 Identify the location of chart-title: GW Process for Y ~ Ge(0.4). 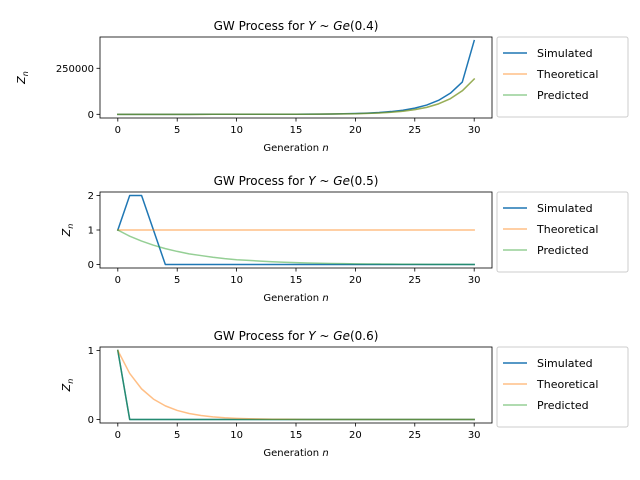
(296, 26).